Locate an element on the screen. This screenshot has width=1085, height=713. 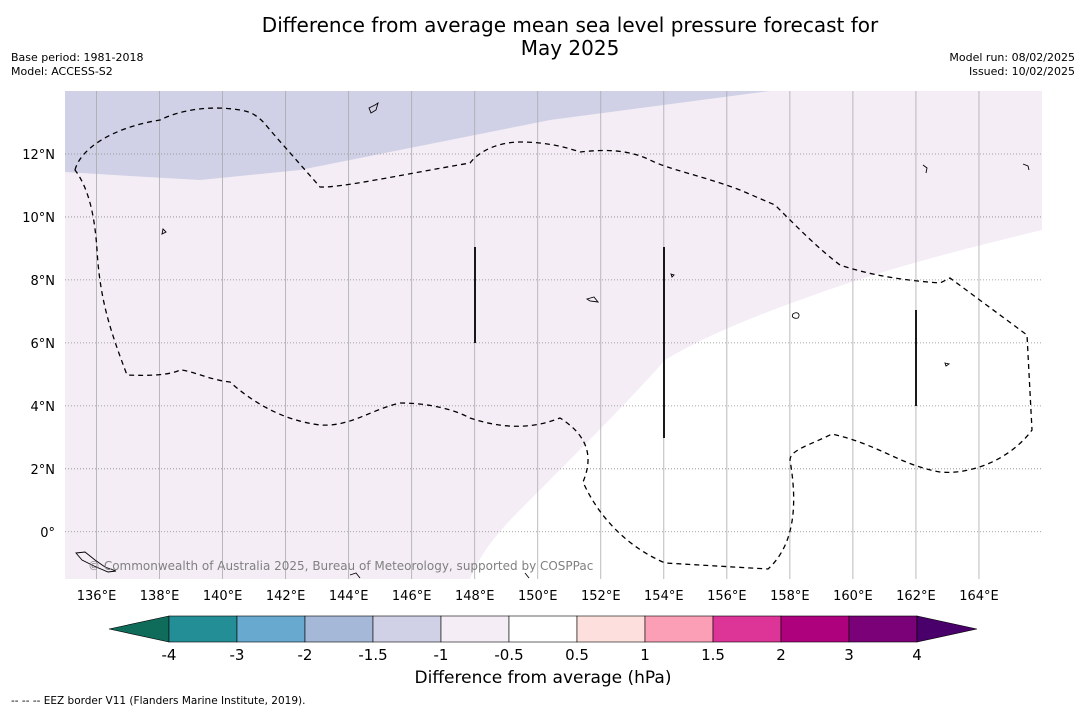
run-info: Model run: 08/02/2025 Issued: 10/02/2025 is located at coordinates (1012, 65).